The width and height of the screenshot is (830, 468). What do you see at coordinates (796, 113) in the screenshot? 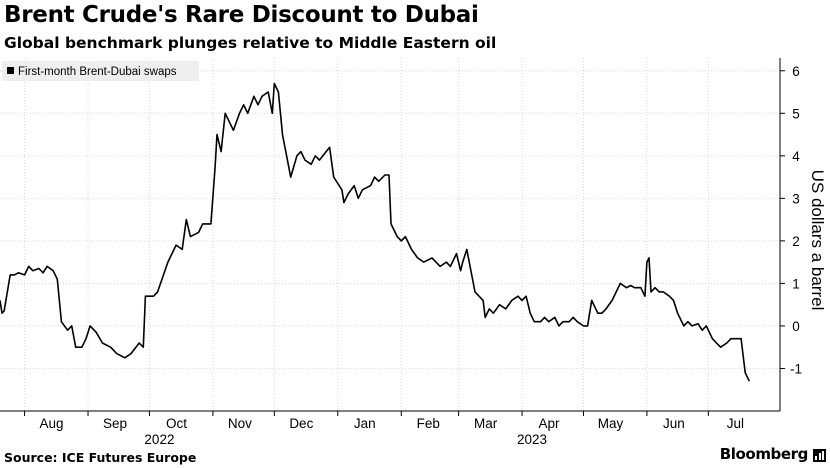
I see `y-tick-label: 5` at bounding box center [796, 113].